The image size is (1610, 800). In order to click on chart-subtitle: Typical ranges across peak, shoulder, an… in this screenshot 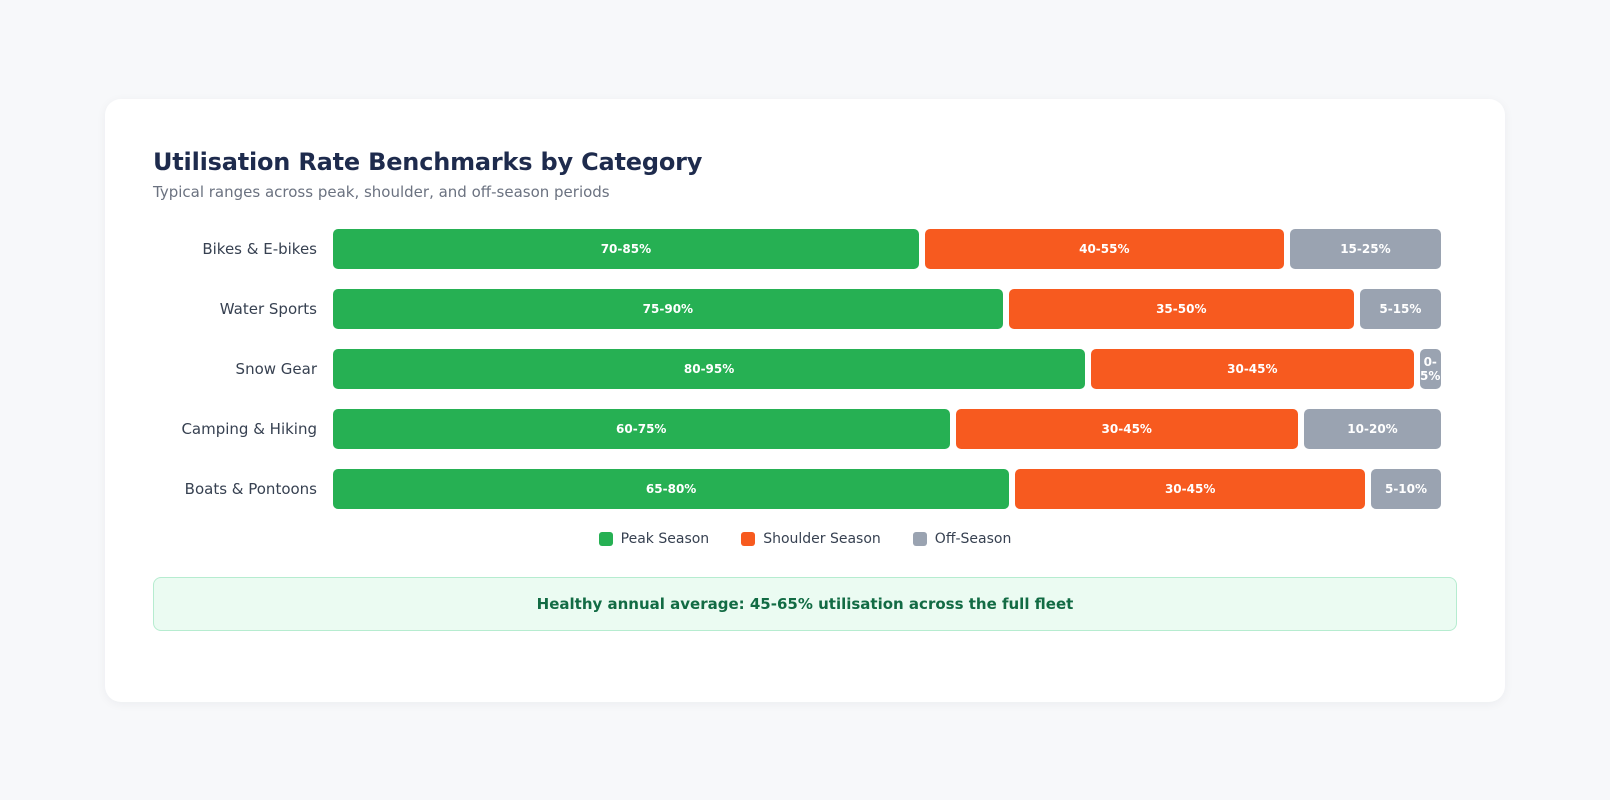, I will do `click(381, 192)`.